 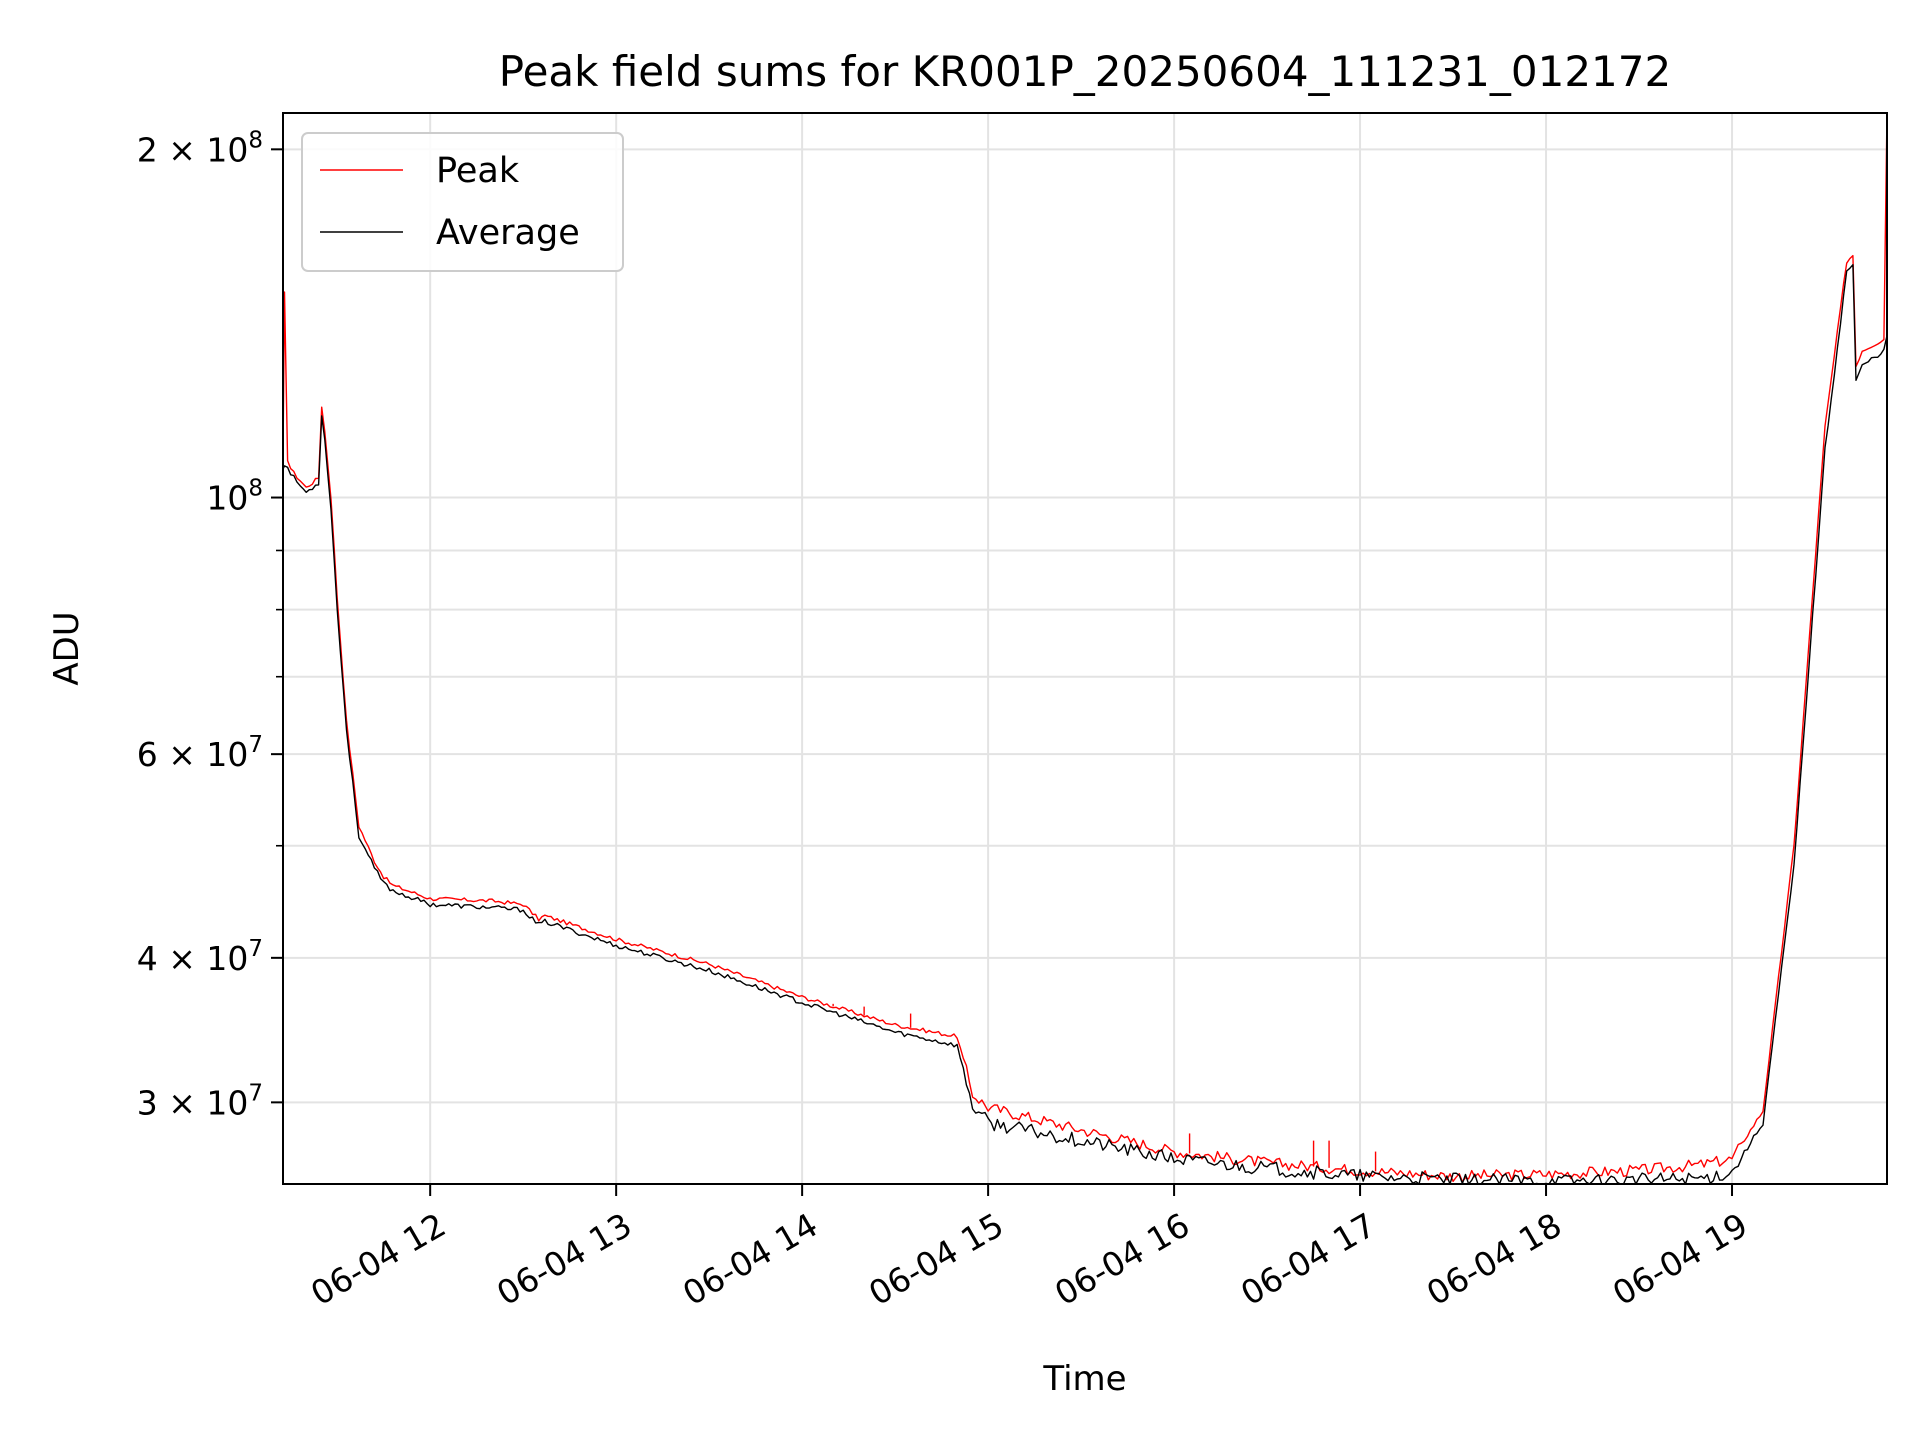 What do you see at coordinates (508, 233) in the screenshot?
I see `legend-label-average: Average` at bounding box center [508, 233].